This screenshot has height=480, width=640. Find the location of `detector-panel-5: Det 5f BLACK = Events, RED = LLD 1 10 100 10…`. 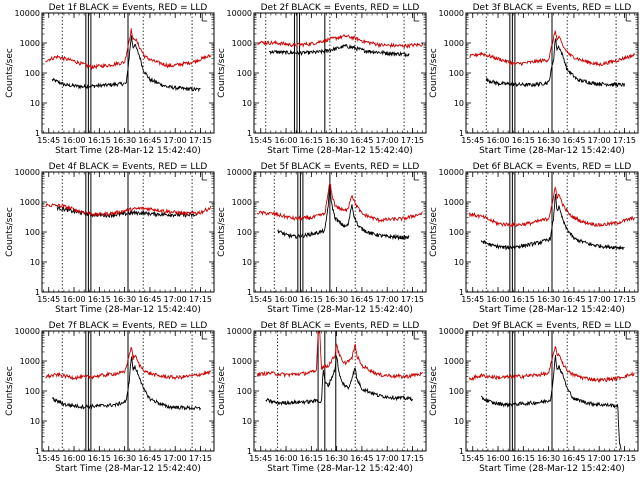

detector-panel-5: Det 5f BLACK = Events, RED = LLD 1 10 100 10… is located at coordinates (322, 238).